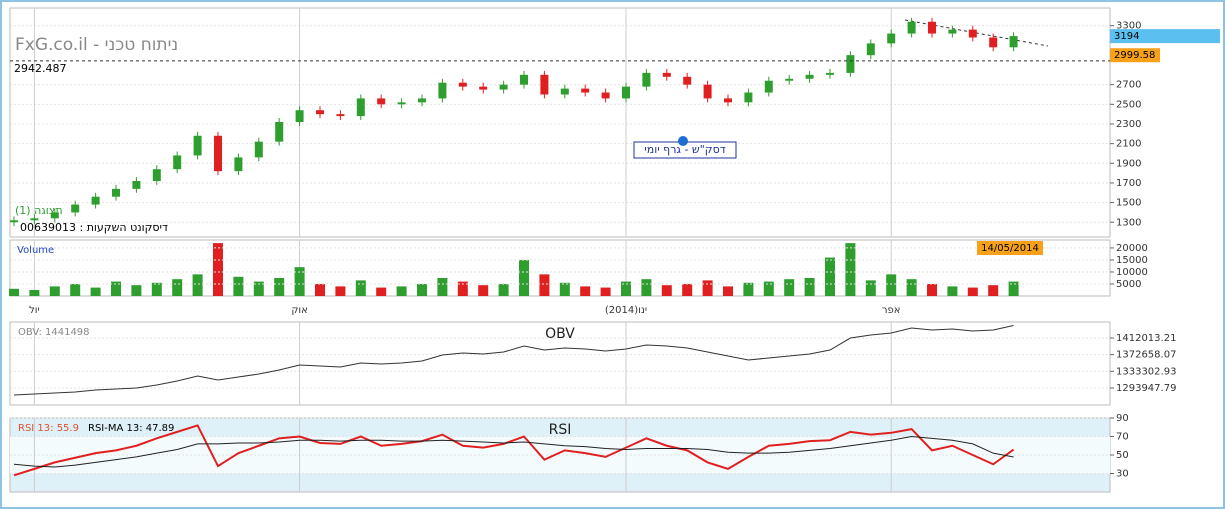  Describe the element at coordinates (1128, 163) in the screenshot. I see `y-tick-label: 1900` at that location.